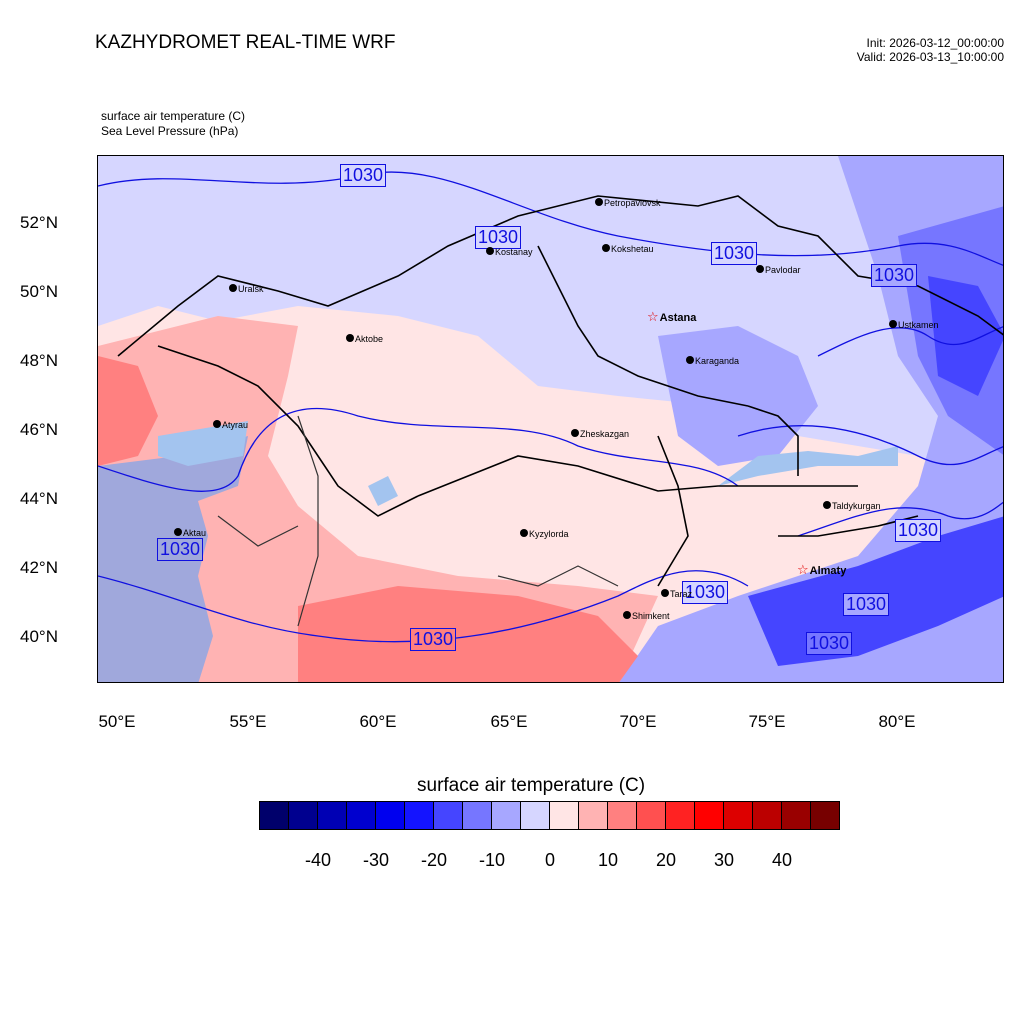 The width and height of the screenshot is (1024, 1024). Describe the element at coordinates (39, 291) in the screenshot. I see `lat-label: 50°N` at that location.